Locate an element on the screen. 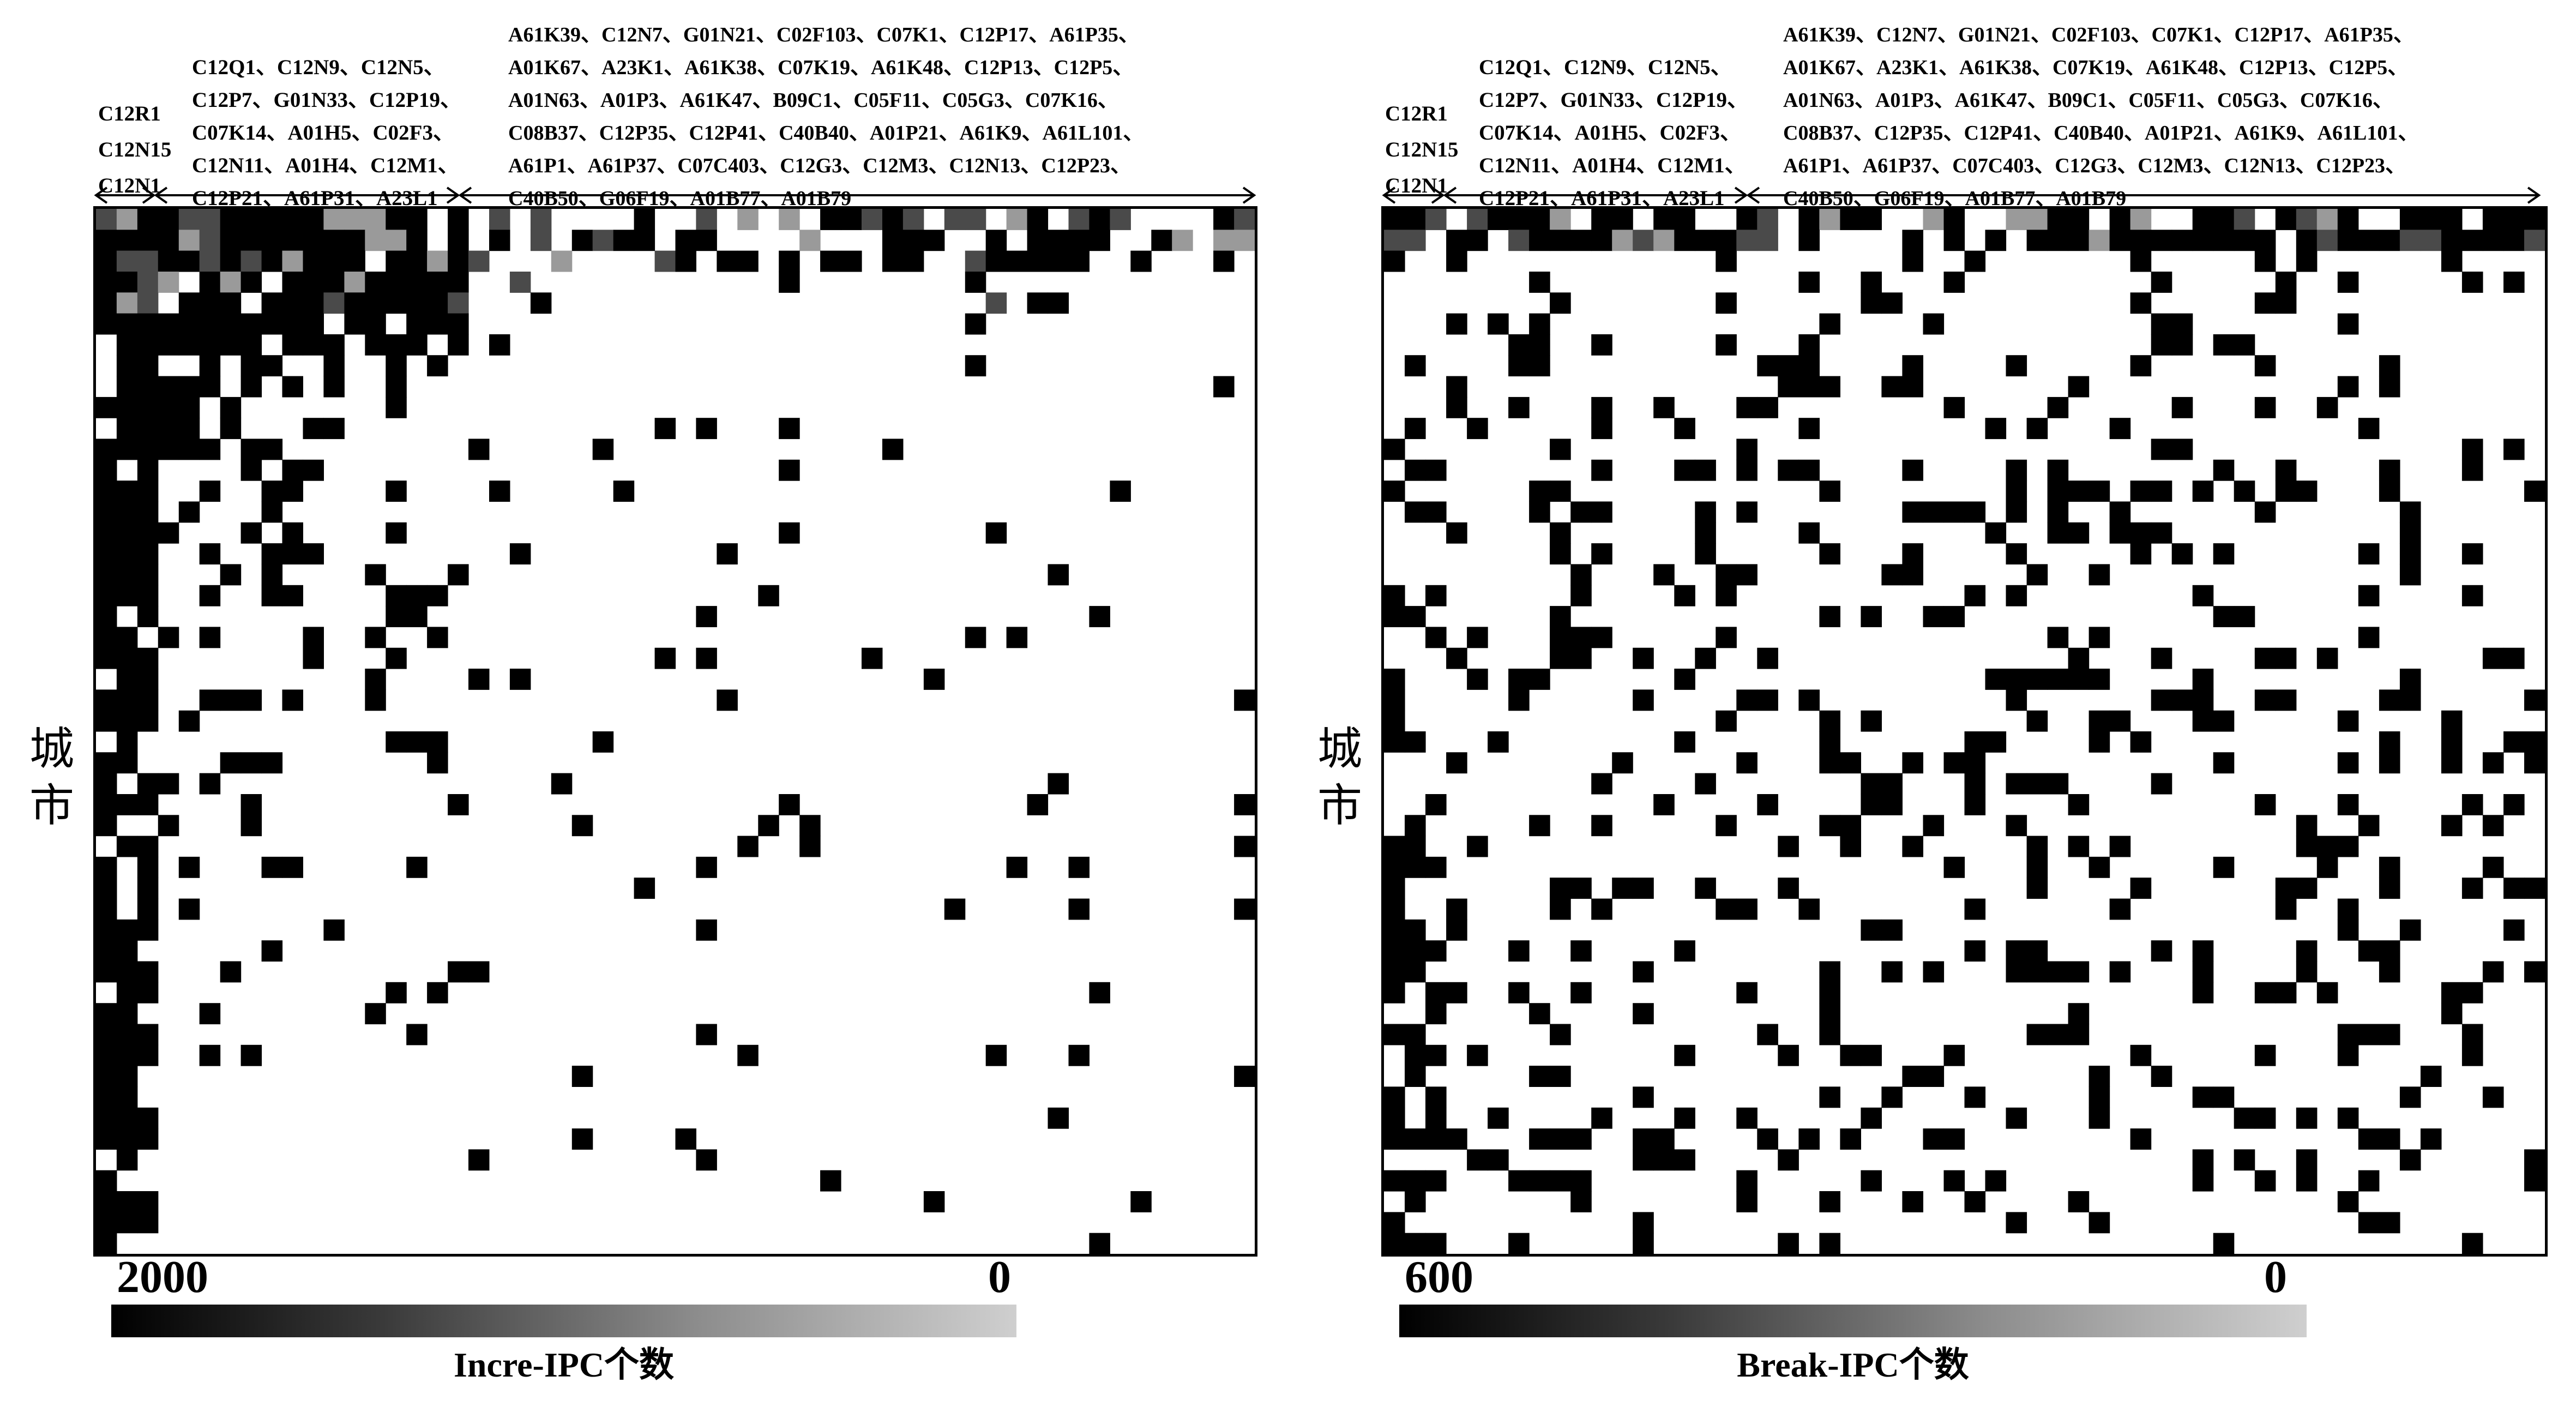 The image size is (2576, 1412). group-b-line: C12N11、A01H4、C12M1、 is located at coordinates (1612, 166).